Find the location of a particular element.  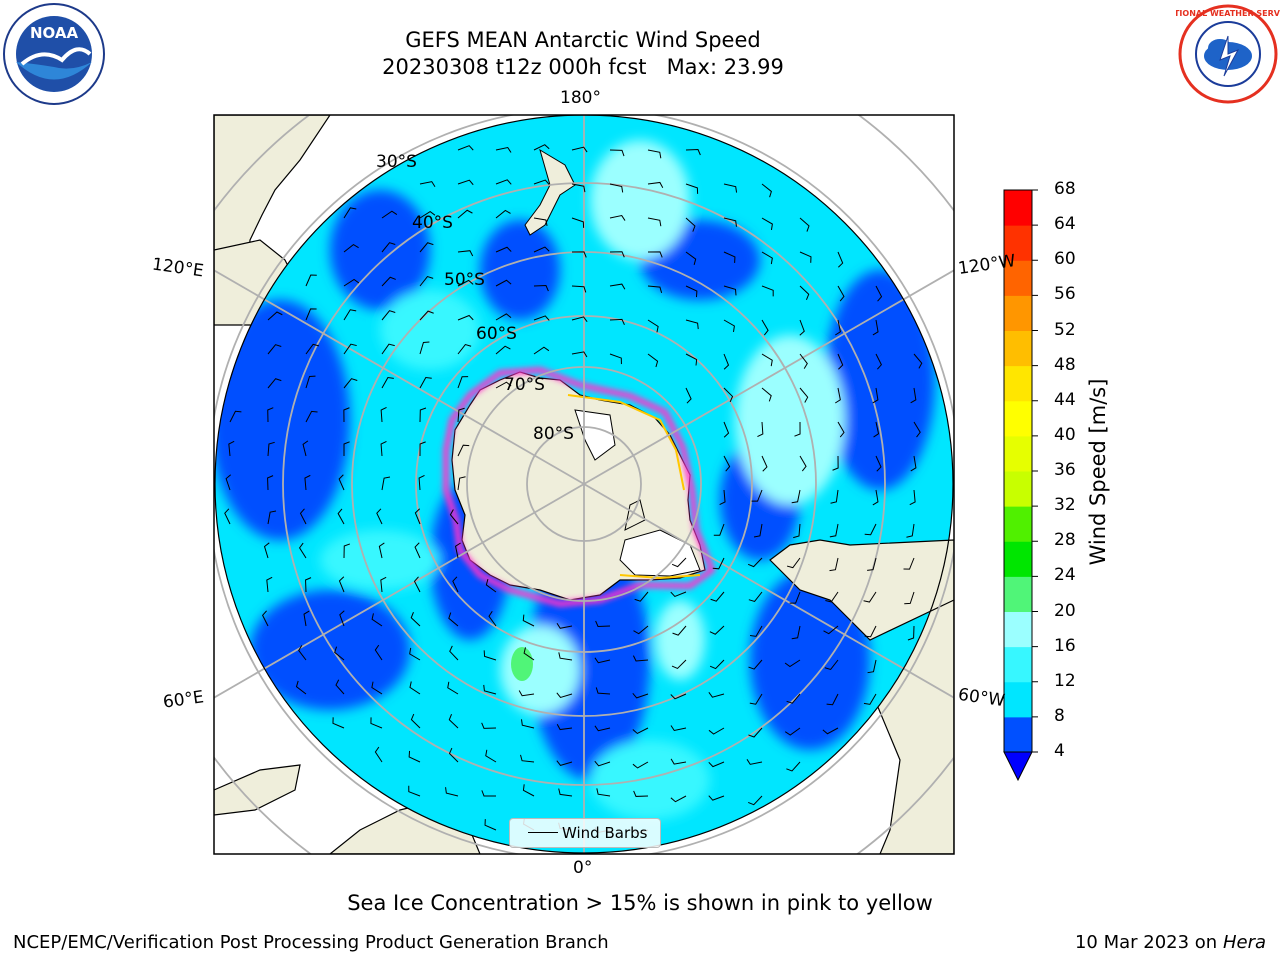

parallel-label-70s: 70°S is located at coordinates (524, 385).